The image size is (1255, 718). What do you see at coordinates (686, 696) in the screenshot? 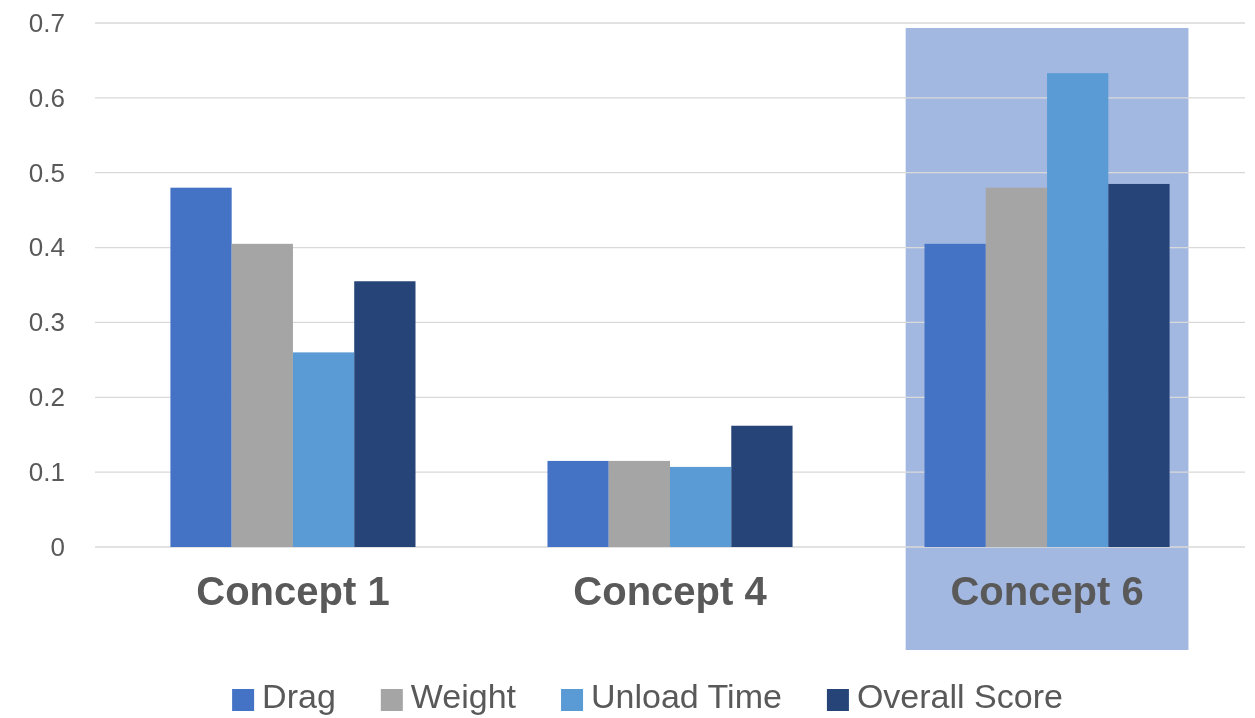
I see `legend-label: Unload Time` at bounding box center [686, 696].